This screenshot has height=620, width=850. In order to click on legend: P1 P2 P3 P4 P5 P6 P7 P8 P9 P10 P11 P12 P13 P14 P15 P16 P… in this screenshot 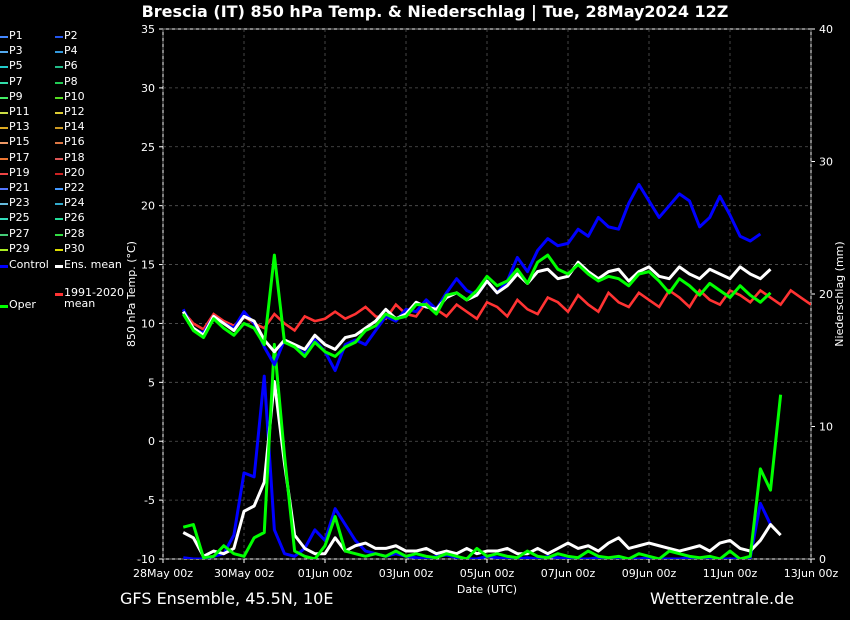, I will do `click(65, 180)`.